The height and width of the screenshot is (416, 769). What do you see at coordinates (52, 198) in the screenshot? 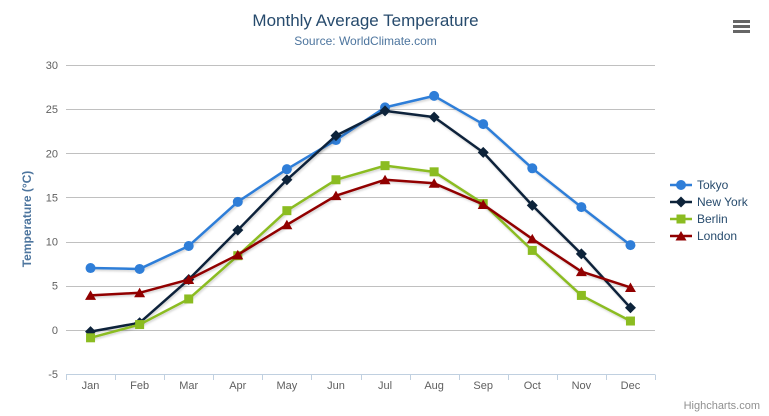
I see `svg-text: 15` at bounding box center [52, 198].